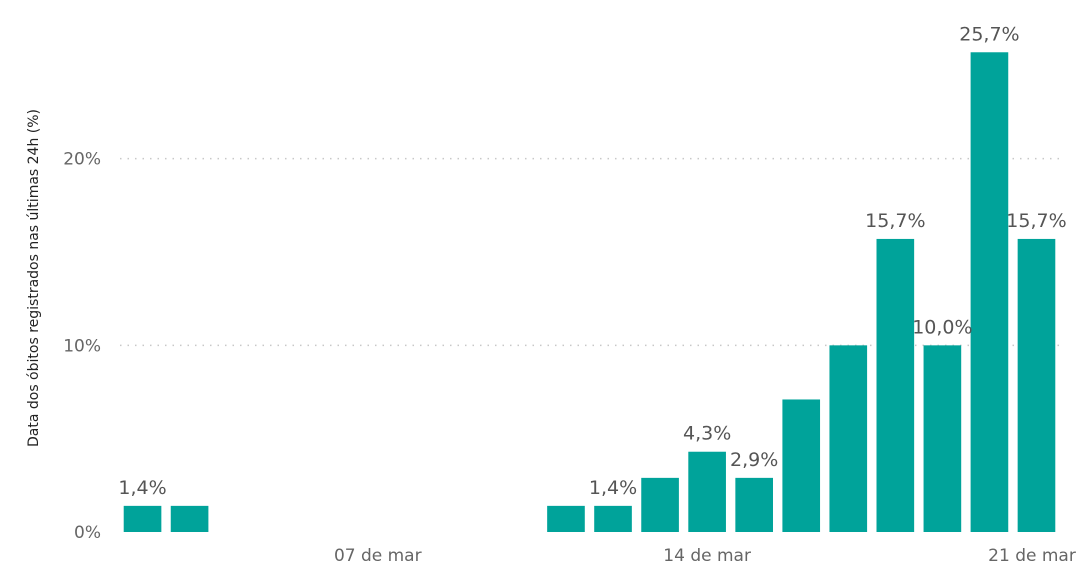 Image resolution: width=1090 pixels, height=566 pixels. Describe the element at coordinates (754, 460) in the screenshot. I see `data-label: 2,9%` at that location.